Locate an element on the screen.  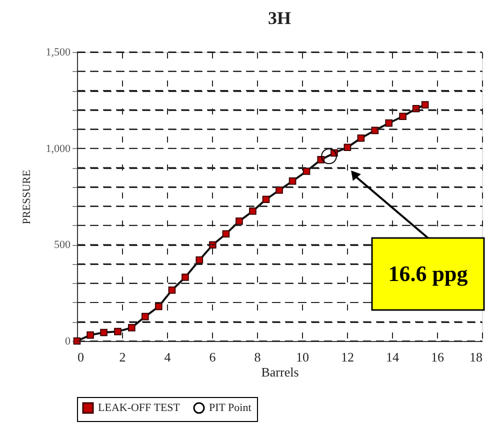
x-tick-label: 18 is located at coordinates (476, 357).